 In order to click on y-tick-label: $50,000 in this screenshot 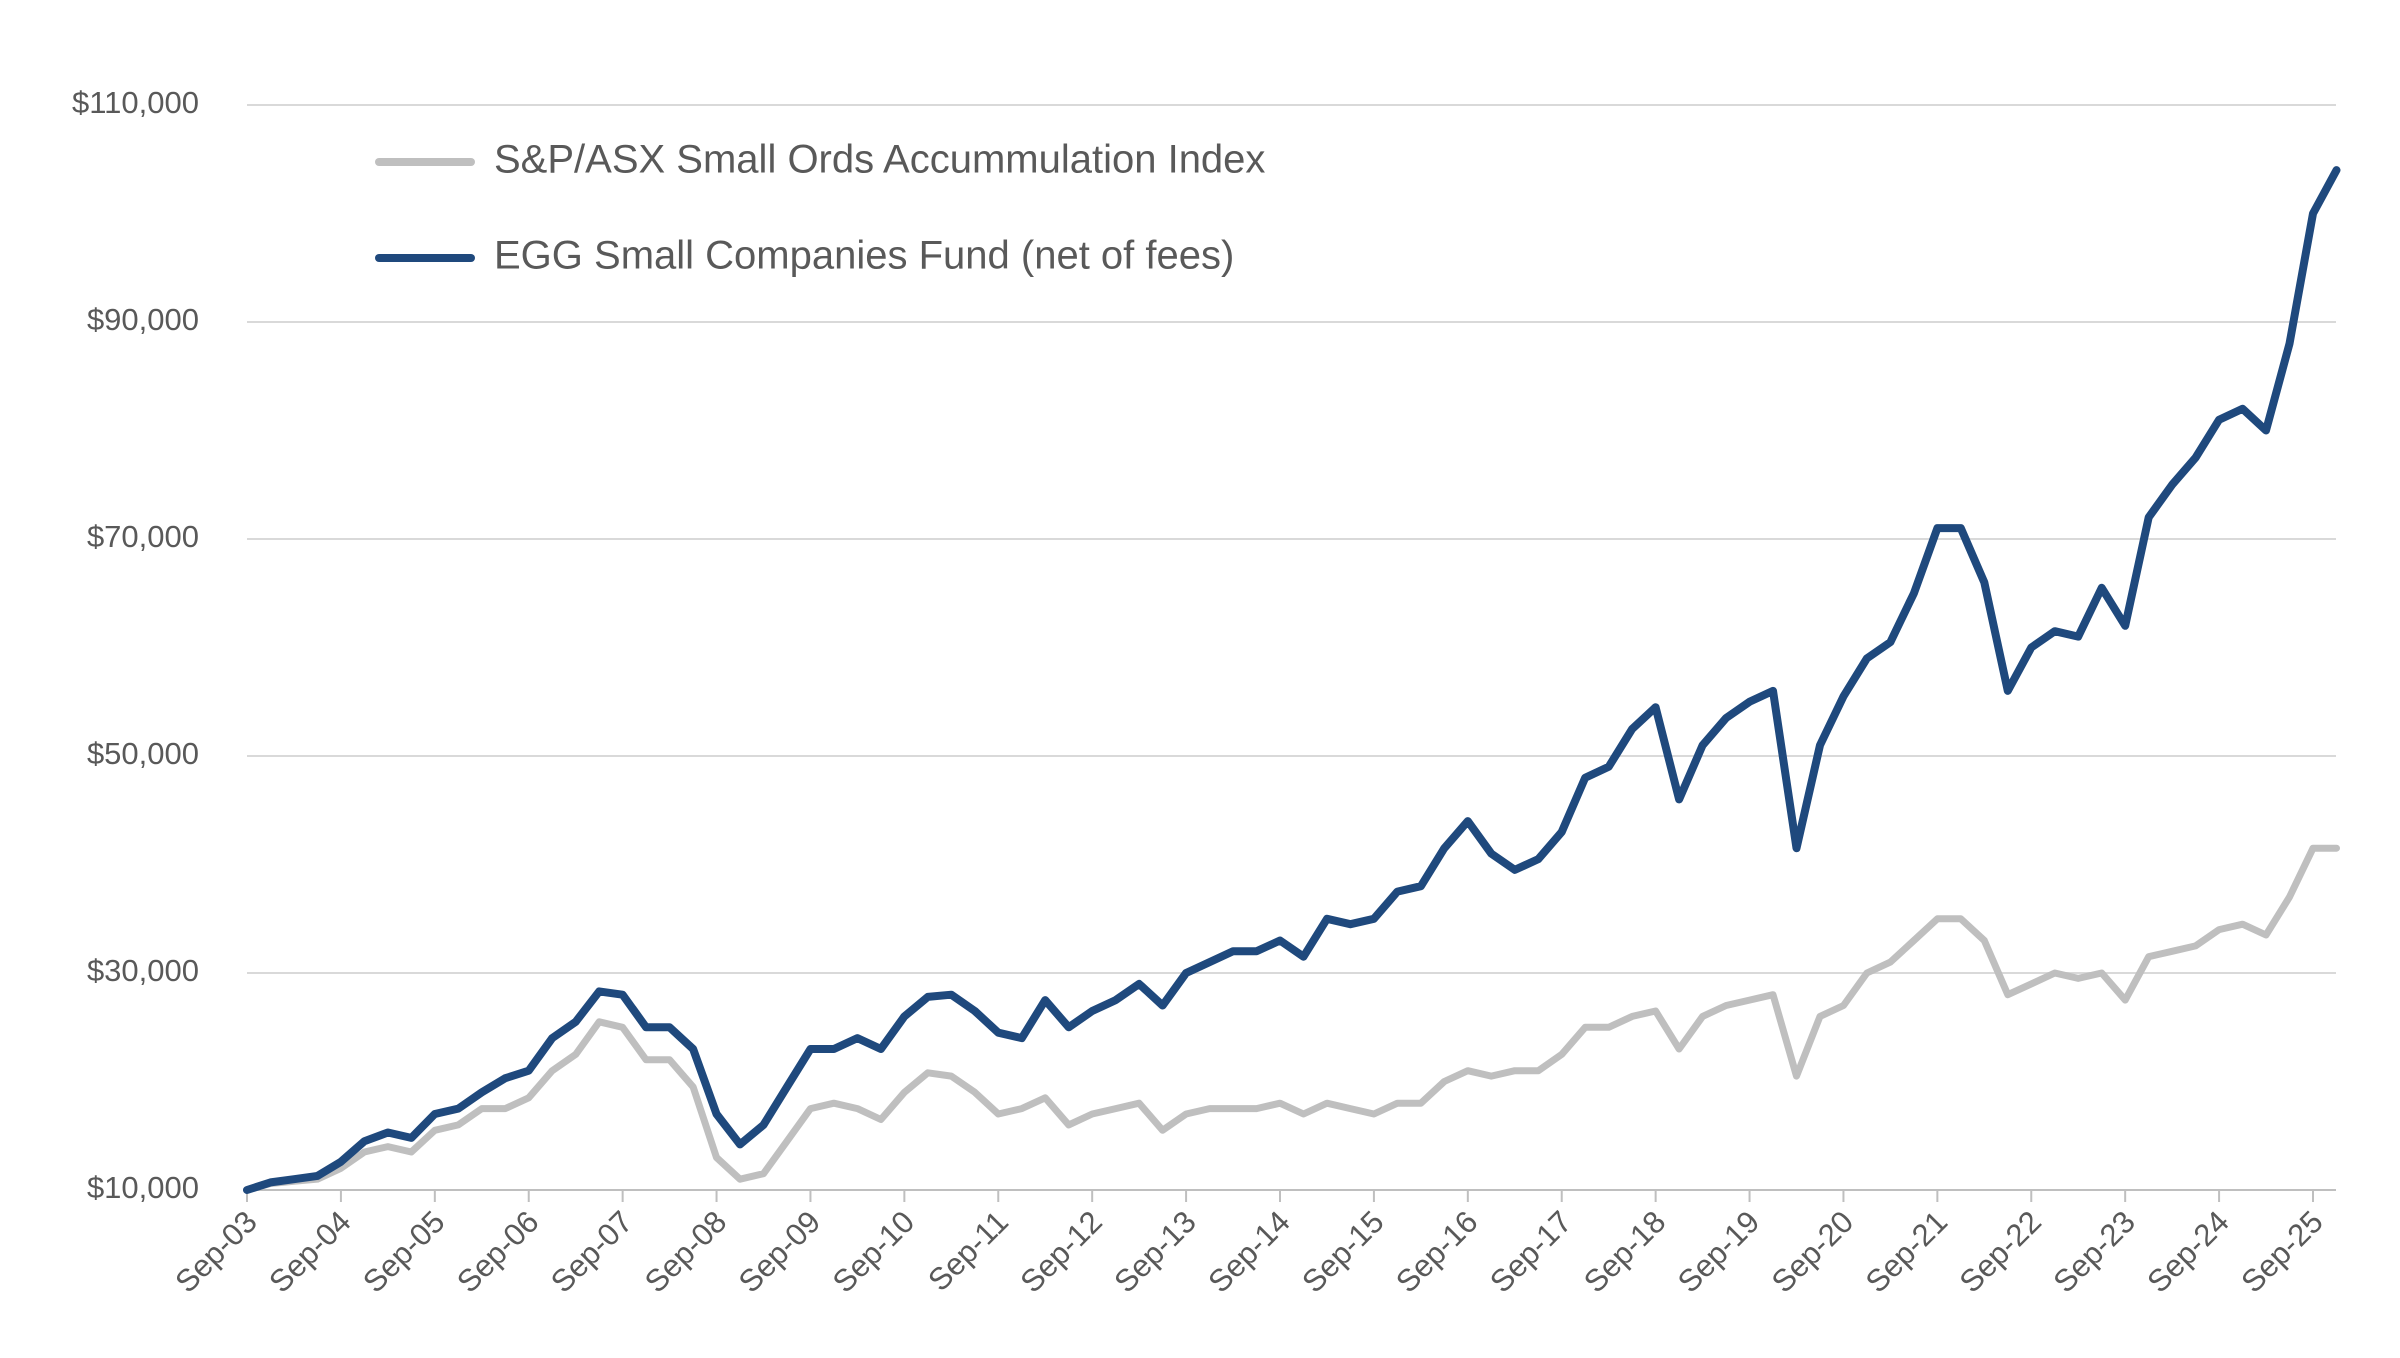, I will do `click(143, 753)`.